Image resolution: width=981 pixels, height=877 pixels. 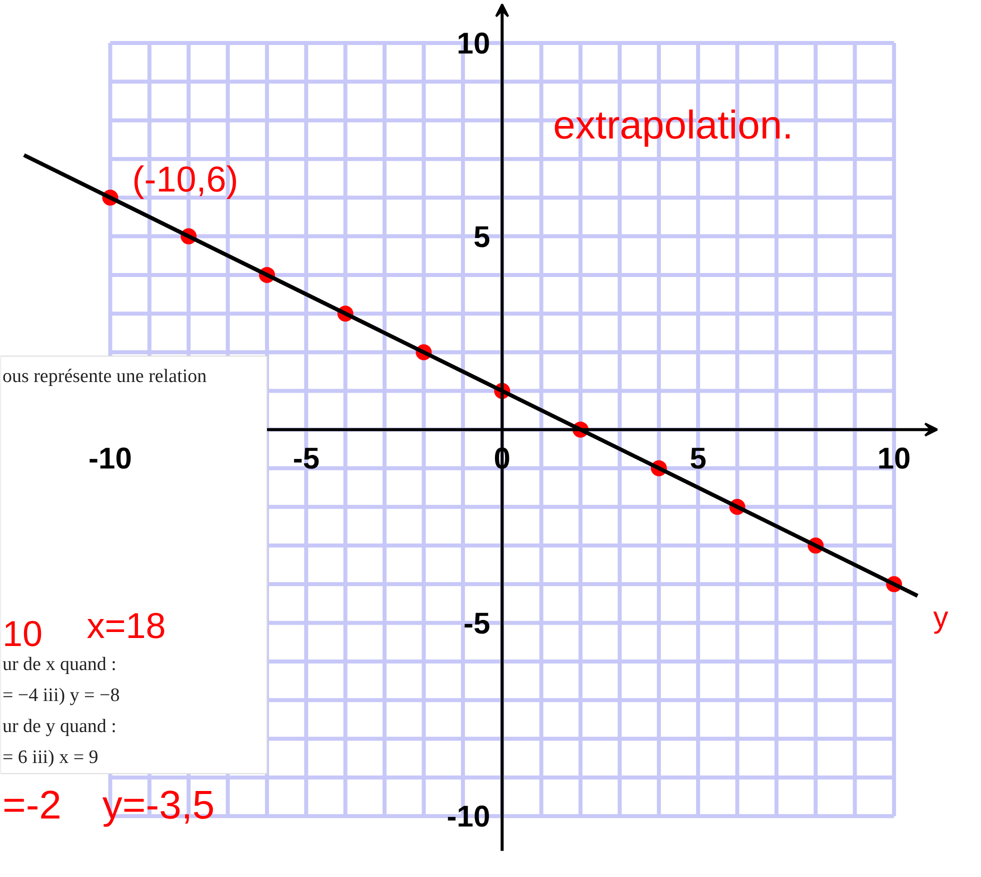 I want to click on y-tick-label: -10, so click(x=468, y=817).